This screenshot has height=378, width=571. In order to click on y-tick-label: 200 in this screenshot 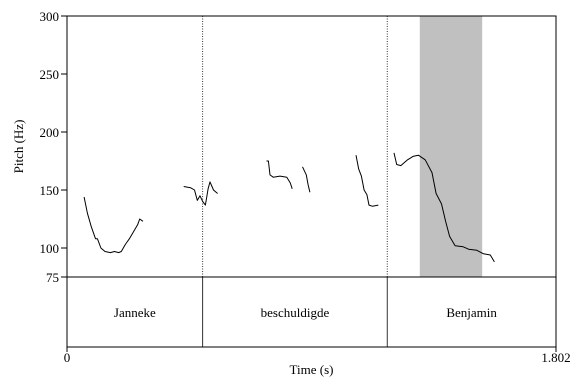, I will do `click(50, 132)`.